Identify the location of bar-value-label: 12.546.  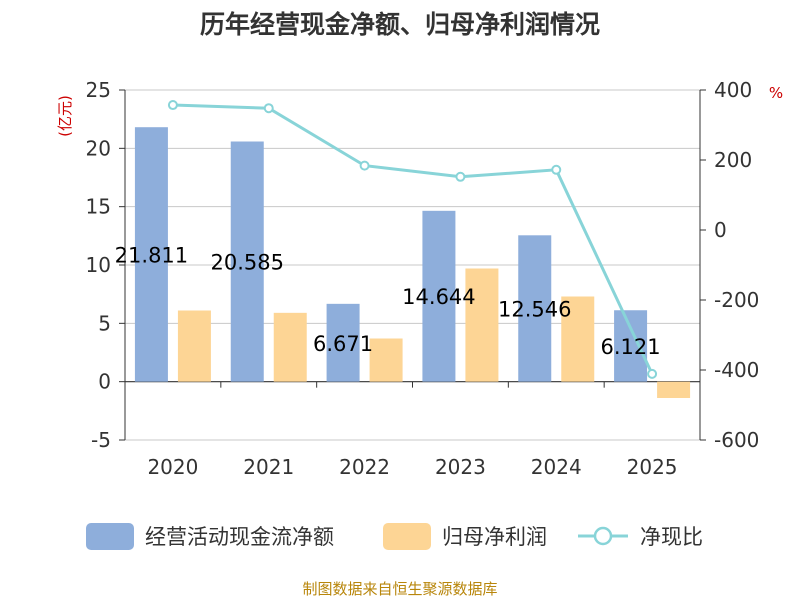
(534, 309).